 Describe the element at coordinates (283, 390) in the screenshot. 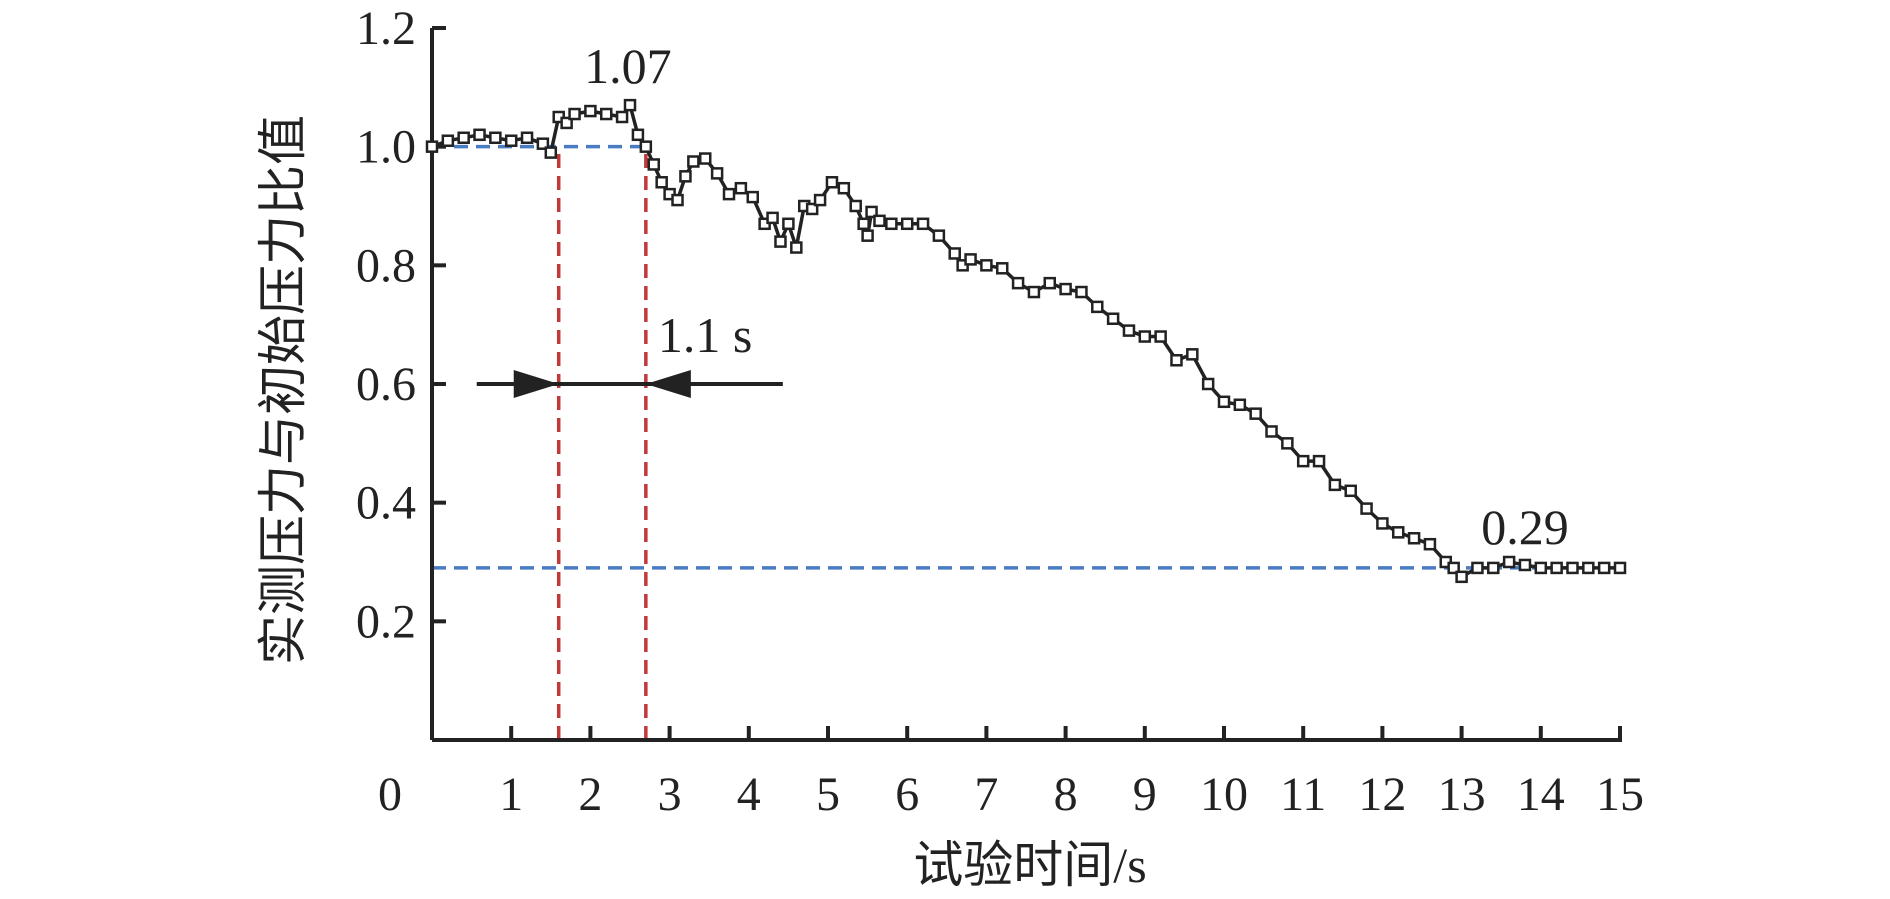

I see `y-axis-title: 实测压力与初始压力比值` at that location.